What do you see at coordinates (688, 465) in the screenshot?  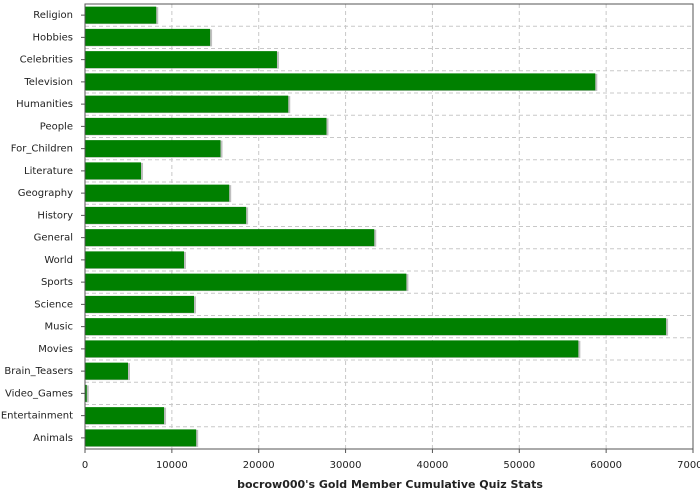 I see `x-tick-label: 70000` at bounding box center [688, 465].